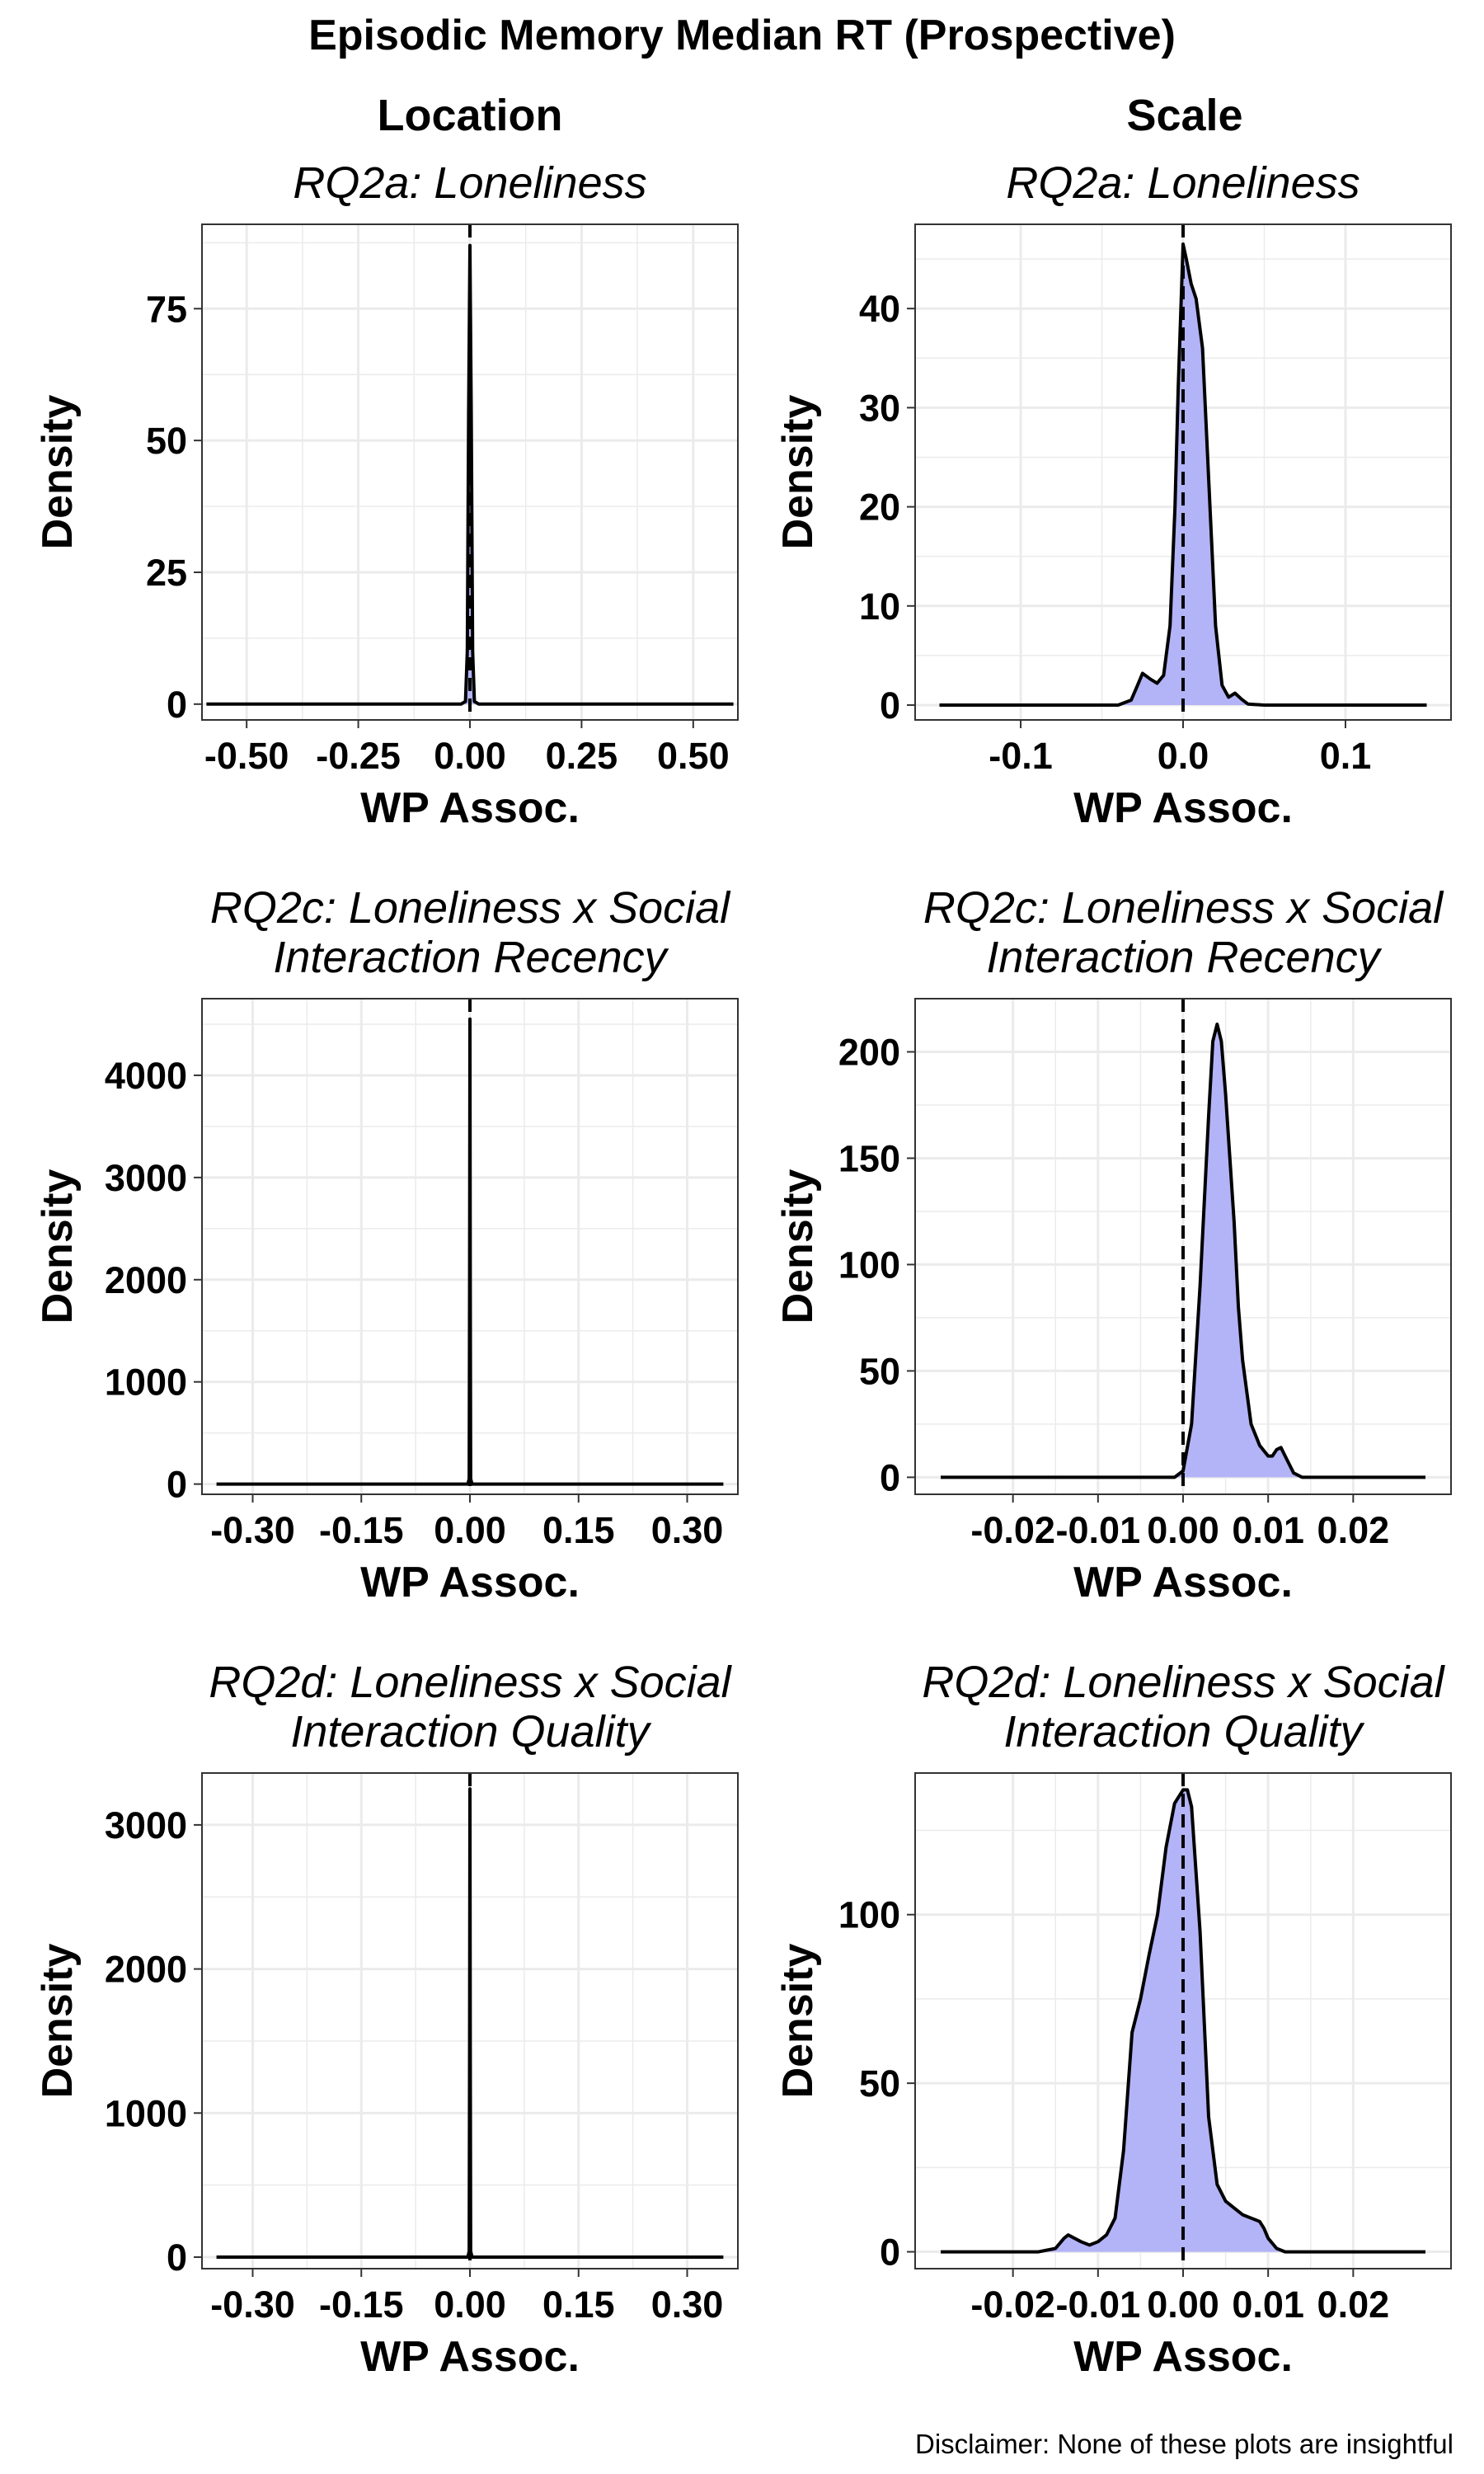  I want to click on y-tick-label: 200, so click(869, 1052).